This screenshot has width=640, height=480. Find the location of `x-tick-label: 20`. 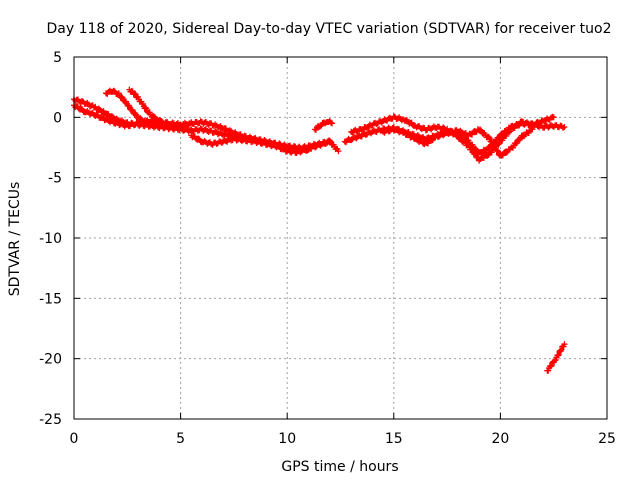

x-tick-label: 20 is located at coordinates (500, 439).